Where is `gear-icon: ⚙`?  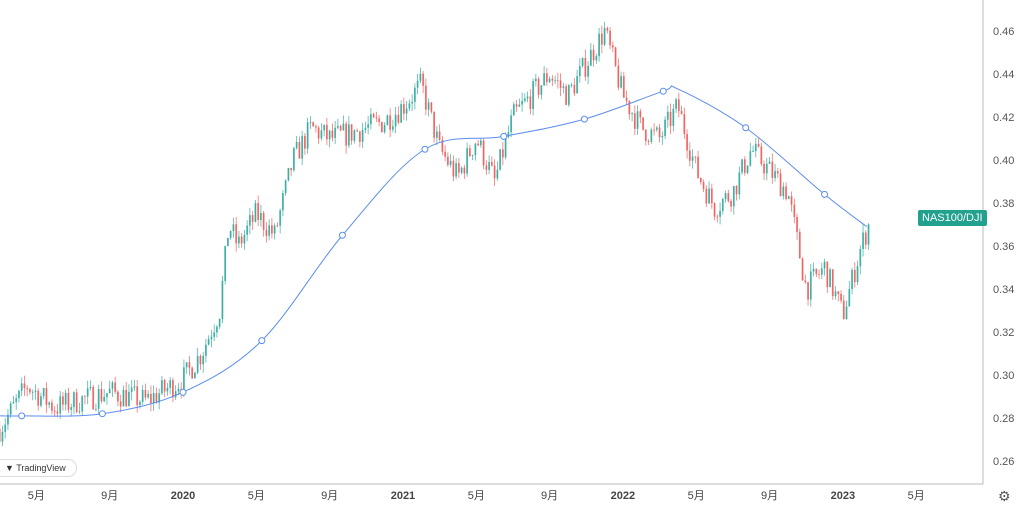
gear-icon: ⚙ is located at coordinates (1004, 496).